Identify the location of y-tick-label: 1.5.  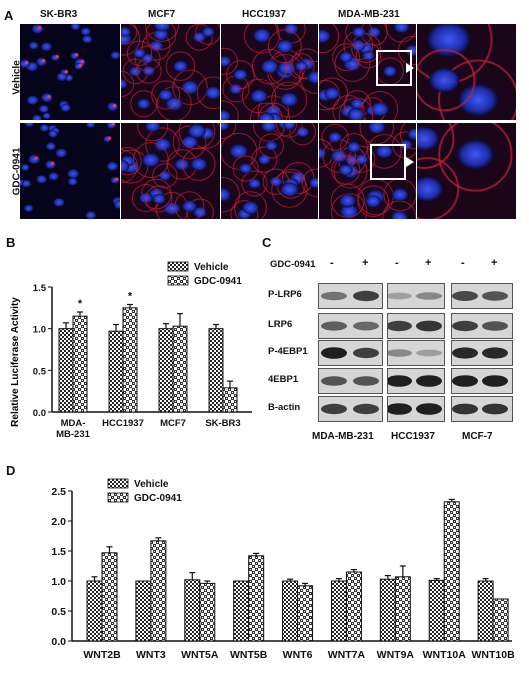
(40, 288).